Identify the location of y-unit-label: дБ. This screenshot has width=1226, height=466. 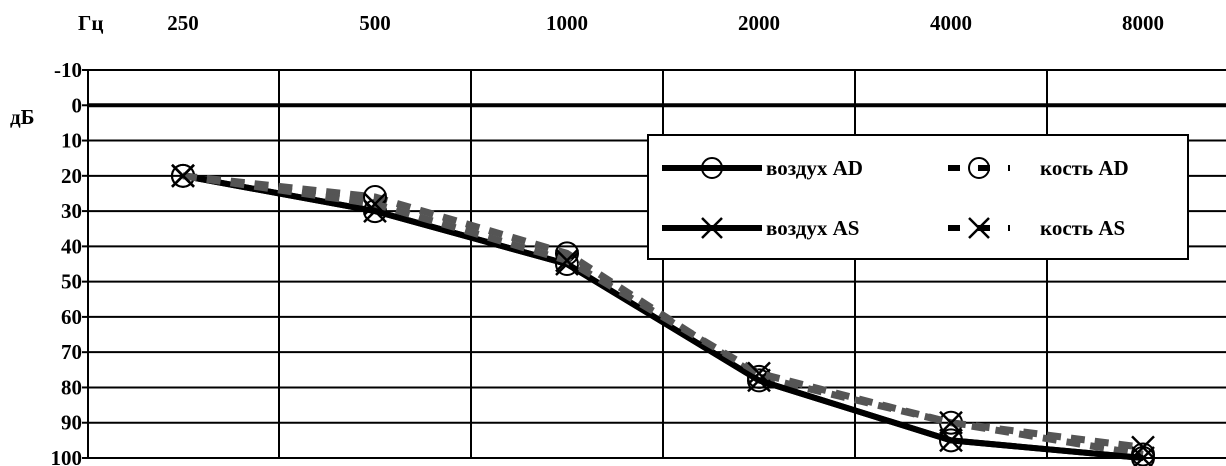
(22, 117).